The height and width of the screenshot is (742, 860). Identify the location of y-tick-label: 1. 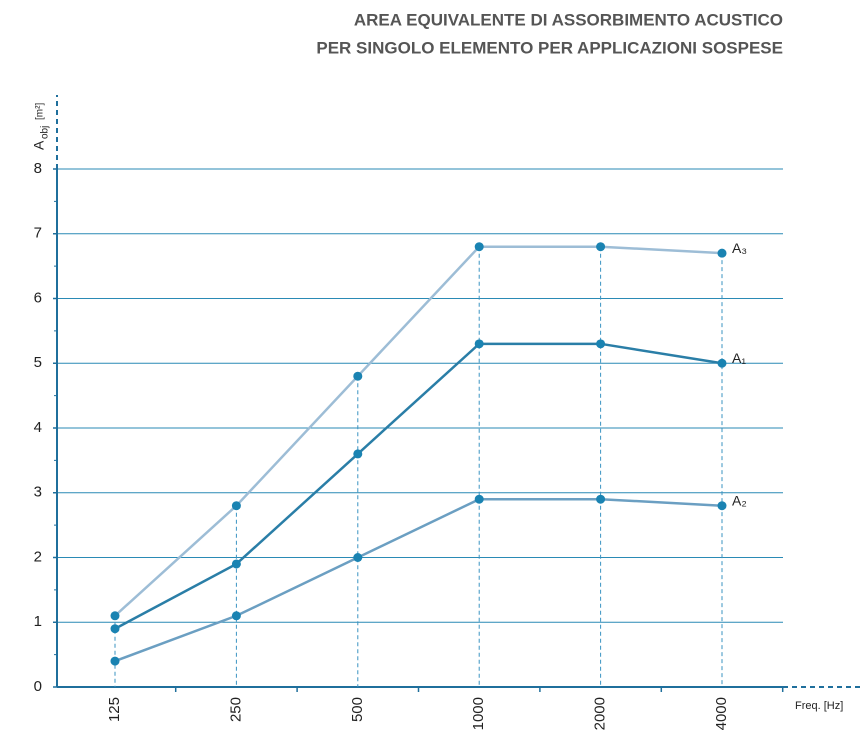
(38, 621).